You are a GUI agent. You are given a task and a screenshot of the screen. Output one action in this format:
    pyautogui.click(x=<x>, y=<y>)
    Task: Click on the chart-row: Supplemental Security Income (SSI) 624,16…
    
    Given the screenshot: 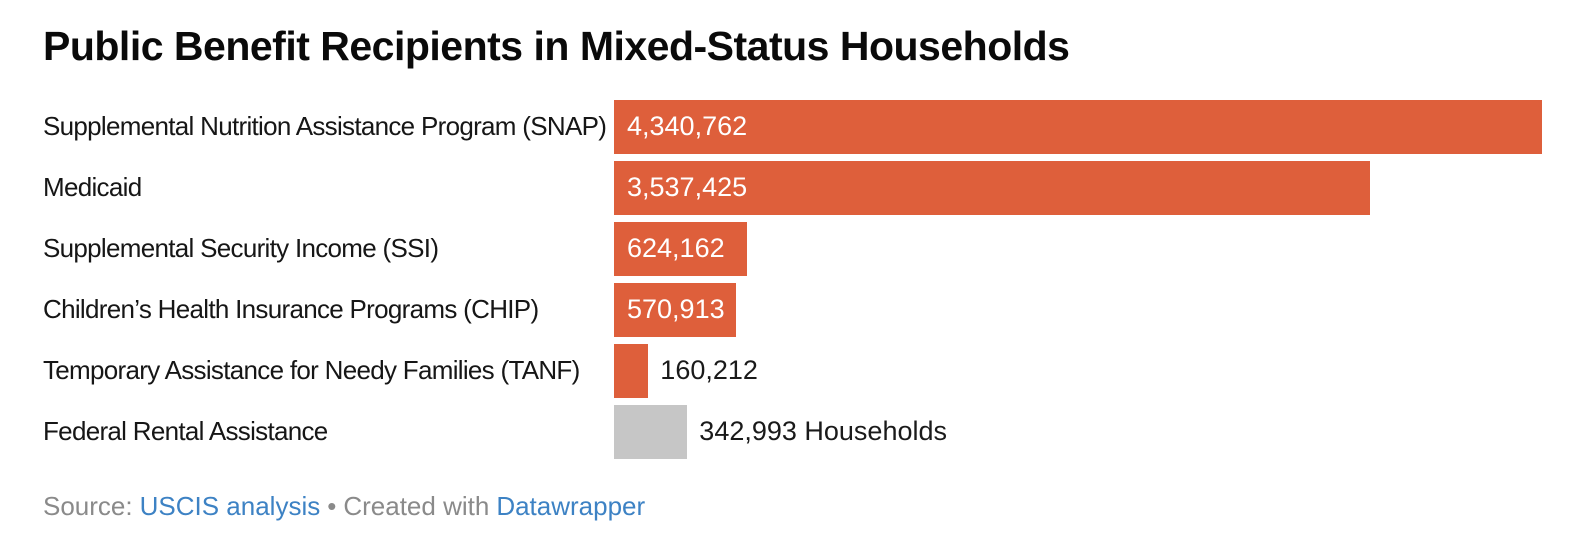 What is the action you would take?
    pyautogui.click(x=795, y=248)
    